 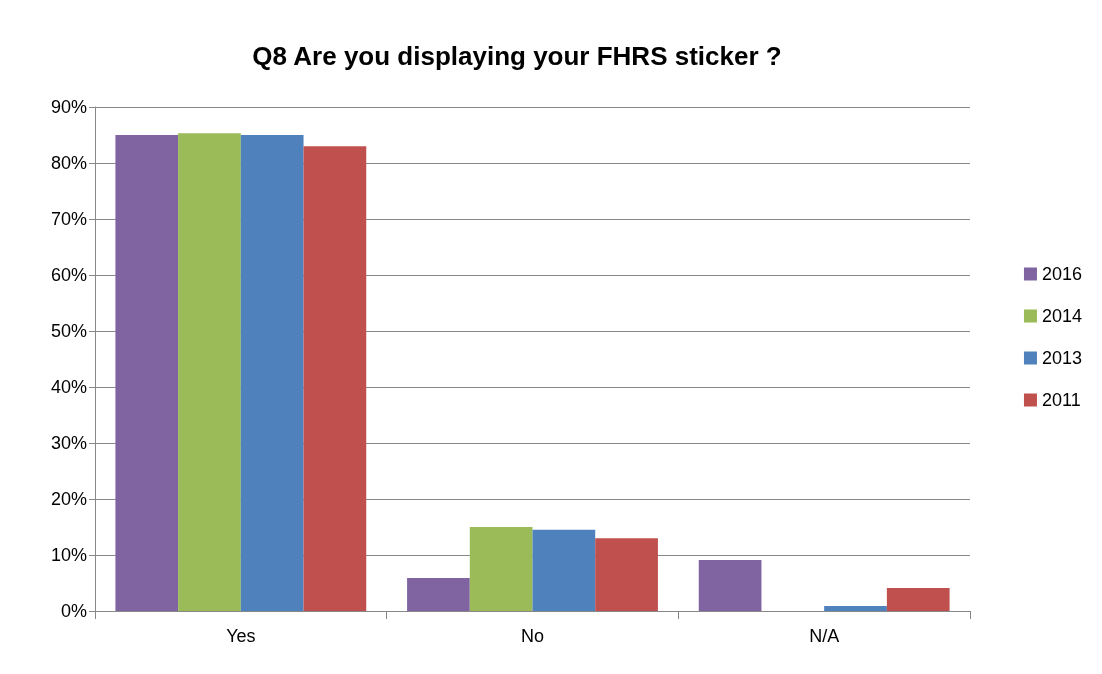 I want to click on y-tick-label: 10%, so click(x=68, y=555).